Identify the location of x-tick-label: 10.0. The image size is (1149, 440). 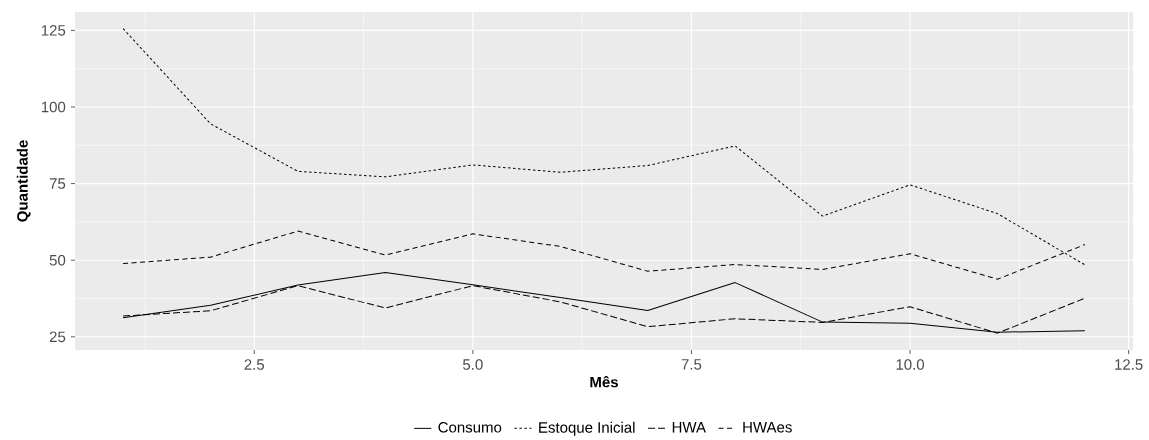
(910, 364).